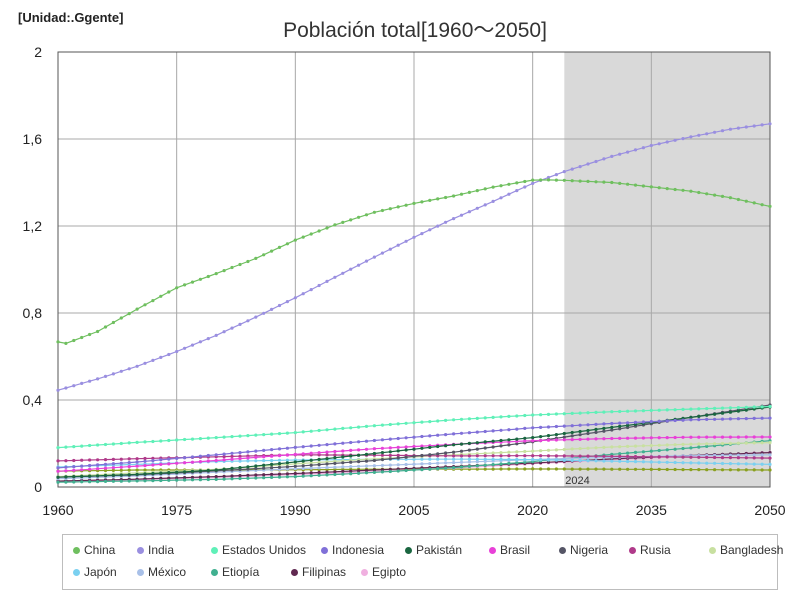  I want to click on legend-item: Estados Unidos, so click(258, 550).